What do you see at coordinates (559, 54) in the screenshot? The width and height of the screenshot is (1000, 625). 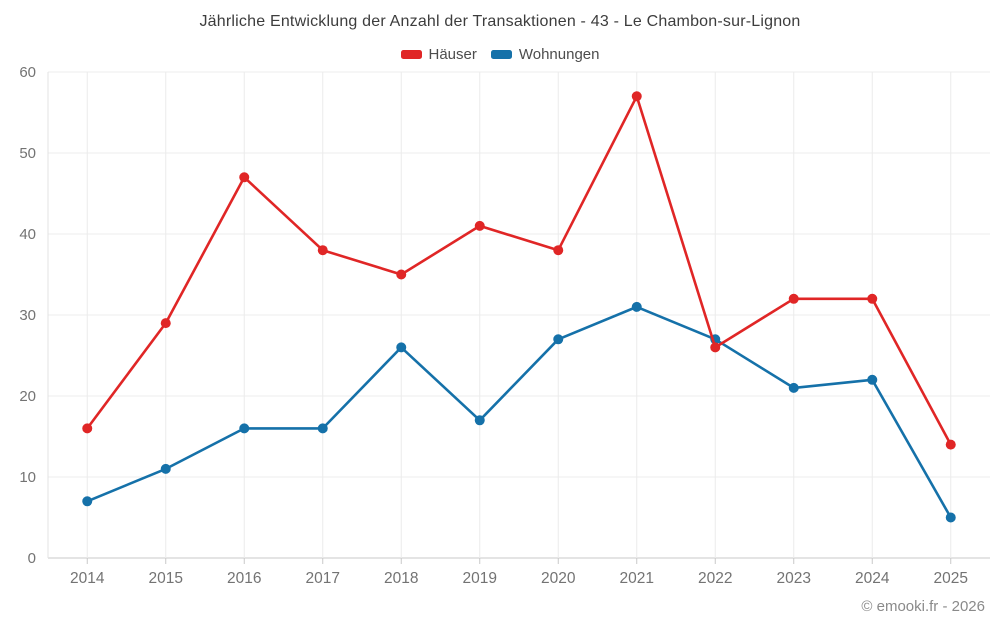 I see `legend-label: Wohnungen` at bounding box center [559, 54].